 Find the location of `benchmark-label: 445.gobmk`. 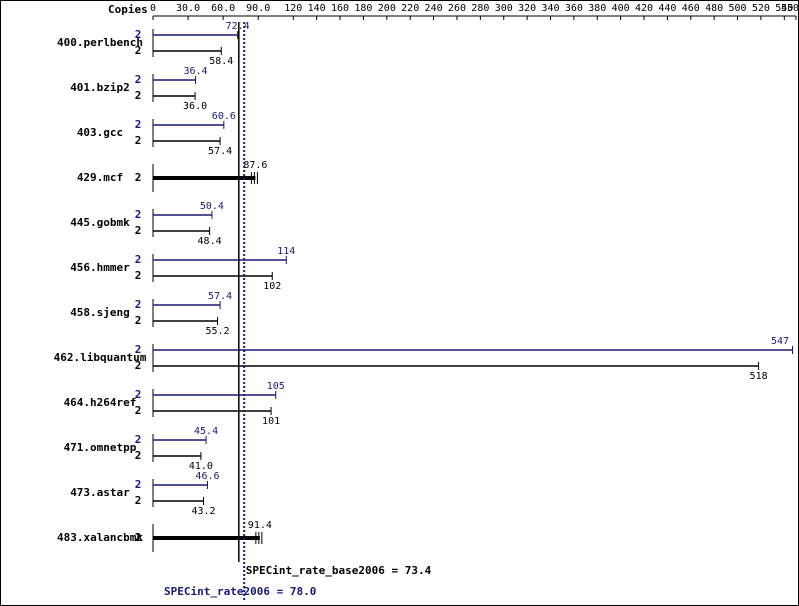

benchmark-label: 445.gobmk is located at coordinates (100, 222).